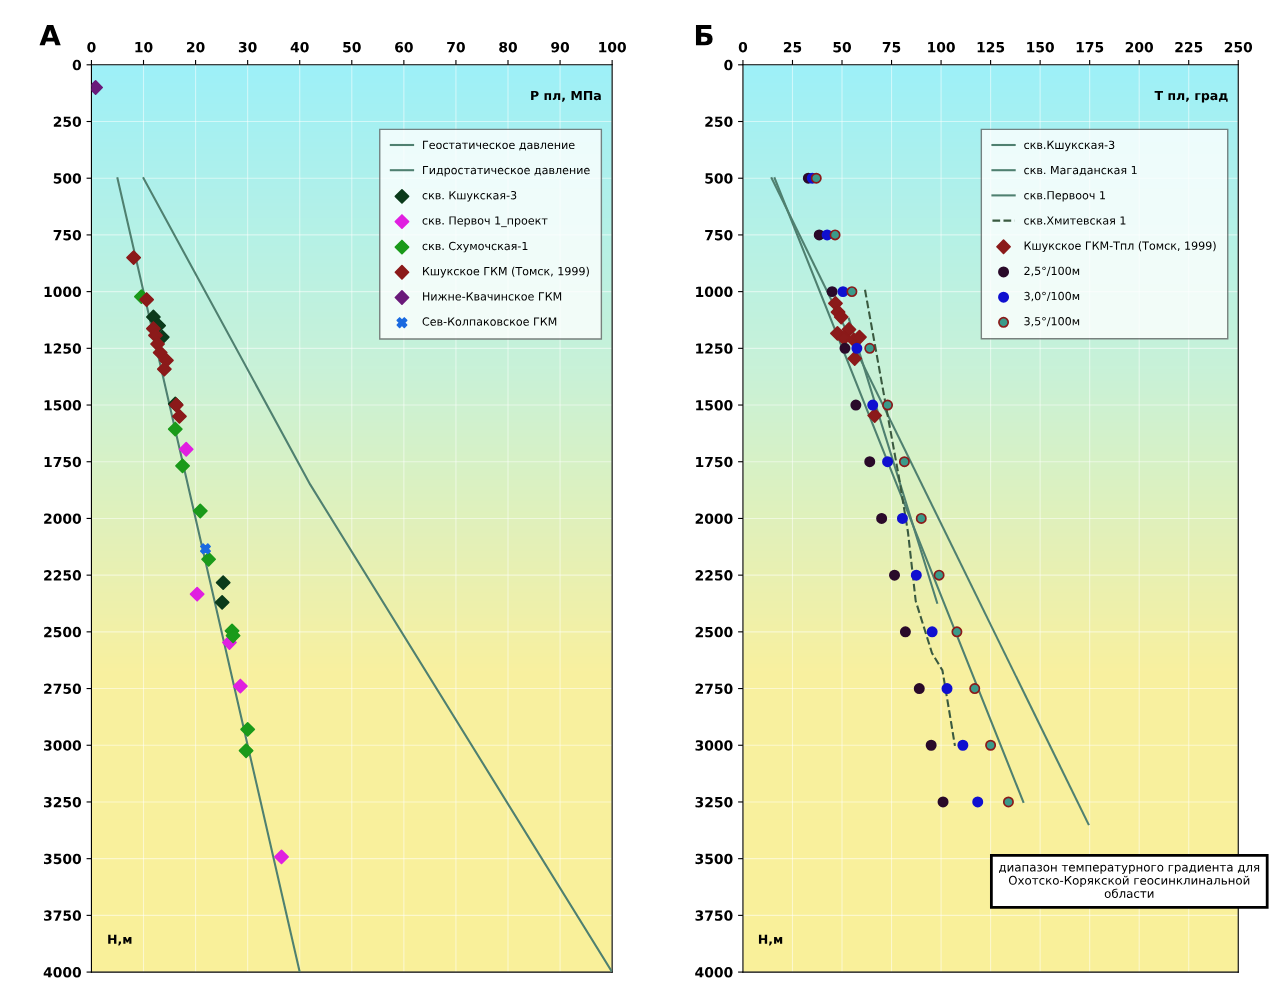 This screenshot has width=1270, height=997. Describe the element at coordinates (1191, 96) in the screenshot. I see `x-axis-title: Т пл, град` at that location.